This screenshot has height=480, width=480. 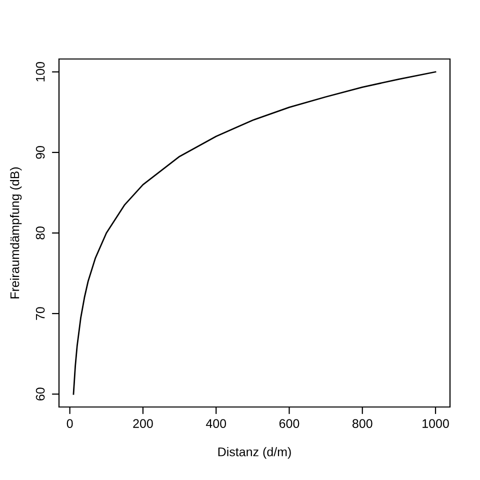 What do you see at coordinates (362, 423) in the screenshot?
I see `x-tick-label: 800` at bounding box center [362, 423].